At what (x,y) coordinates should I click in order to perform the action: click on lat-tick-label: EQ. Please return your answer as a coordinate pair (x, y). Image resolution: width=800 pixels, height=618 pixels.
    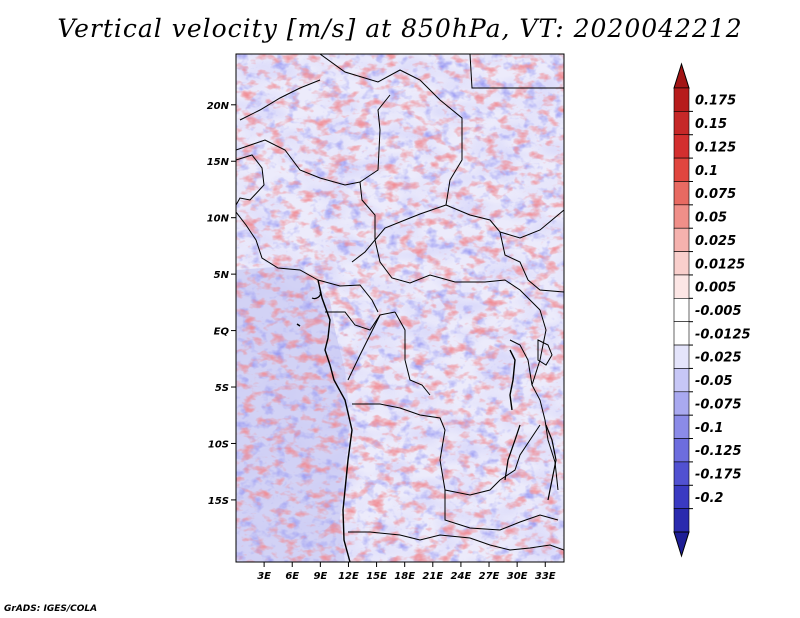
    Looking at the image, I should click on (222, 332).